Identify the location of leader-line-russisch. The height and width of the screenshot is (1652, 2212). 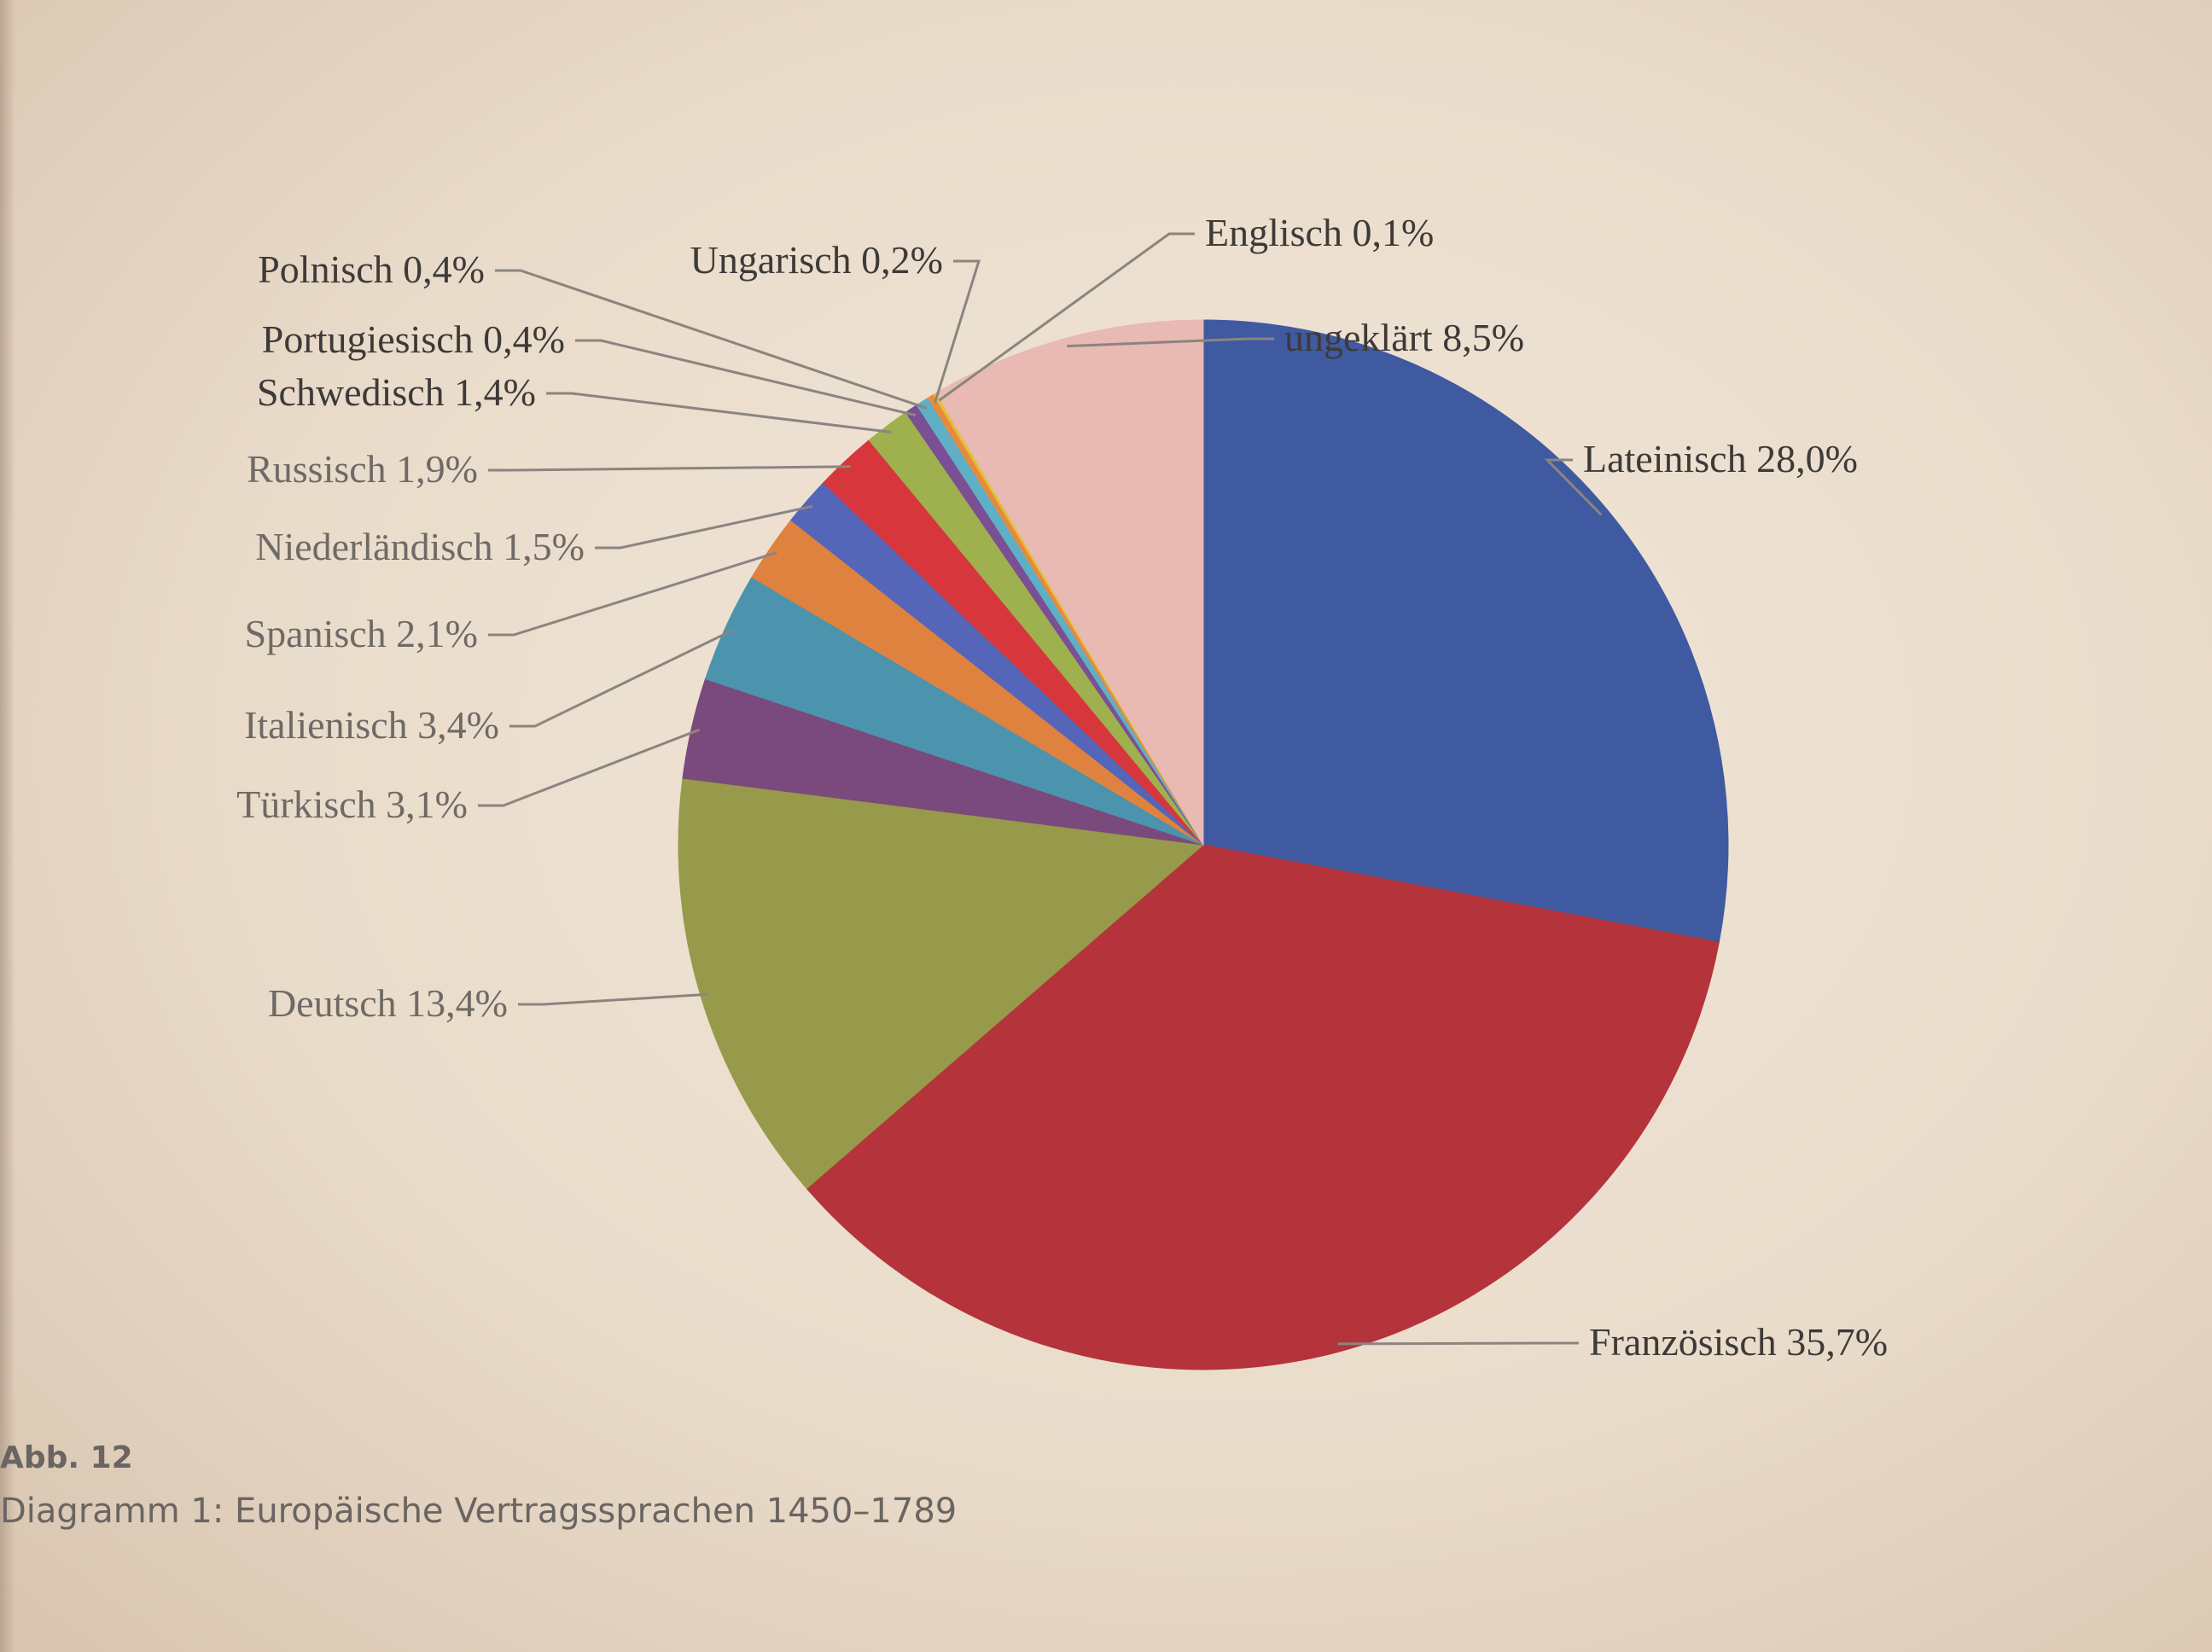
(670, 469).